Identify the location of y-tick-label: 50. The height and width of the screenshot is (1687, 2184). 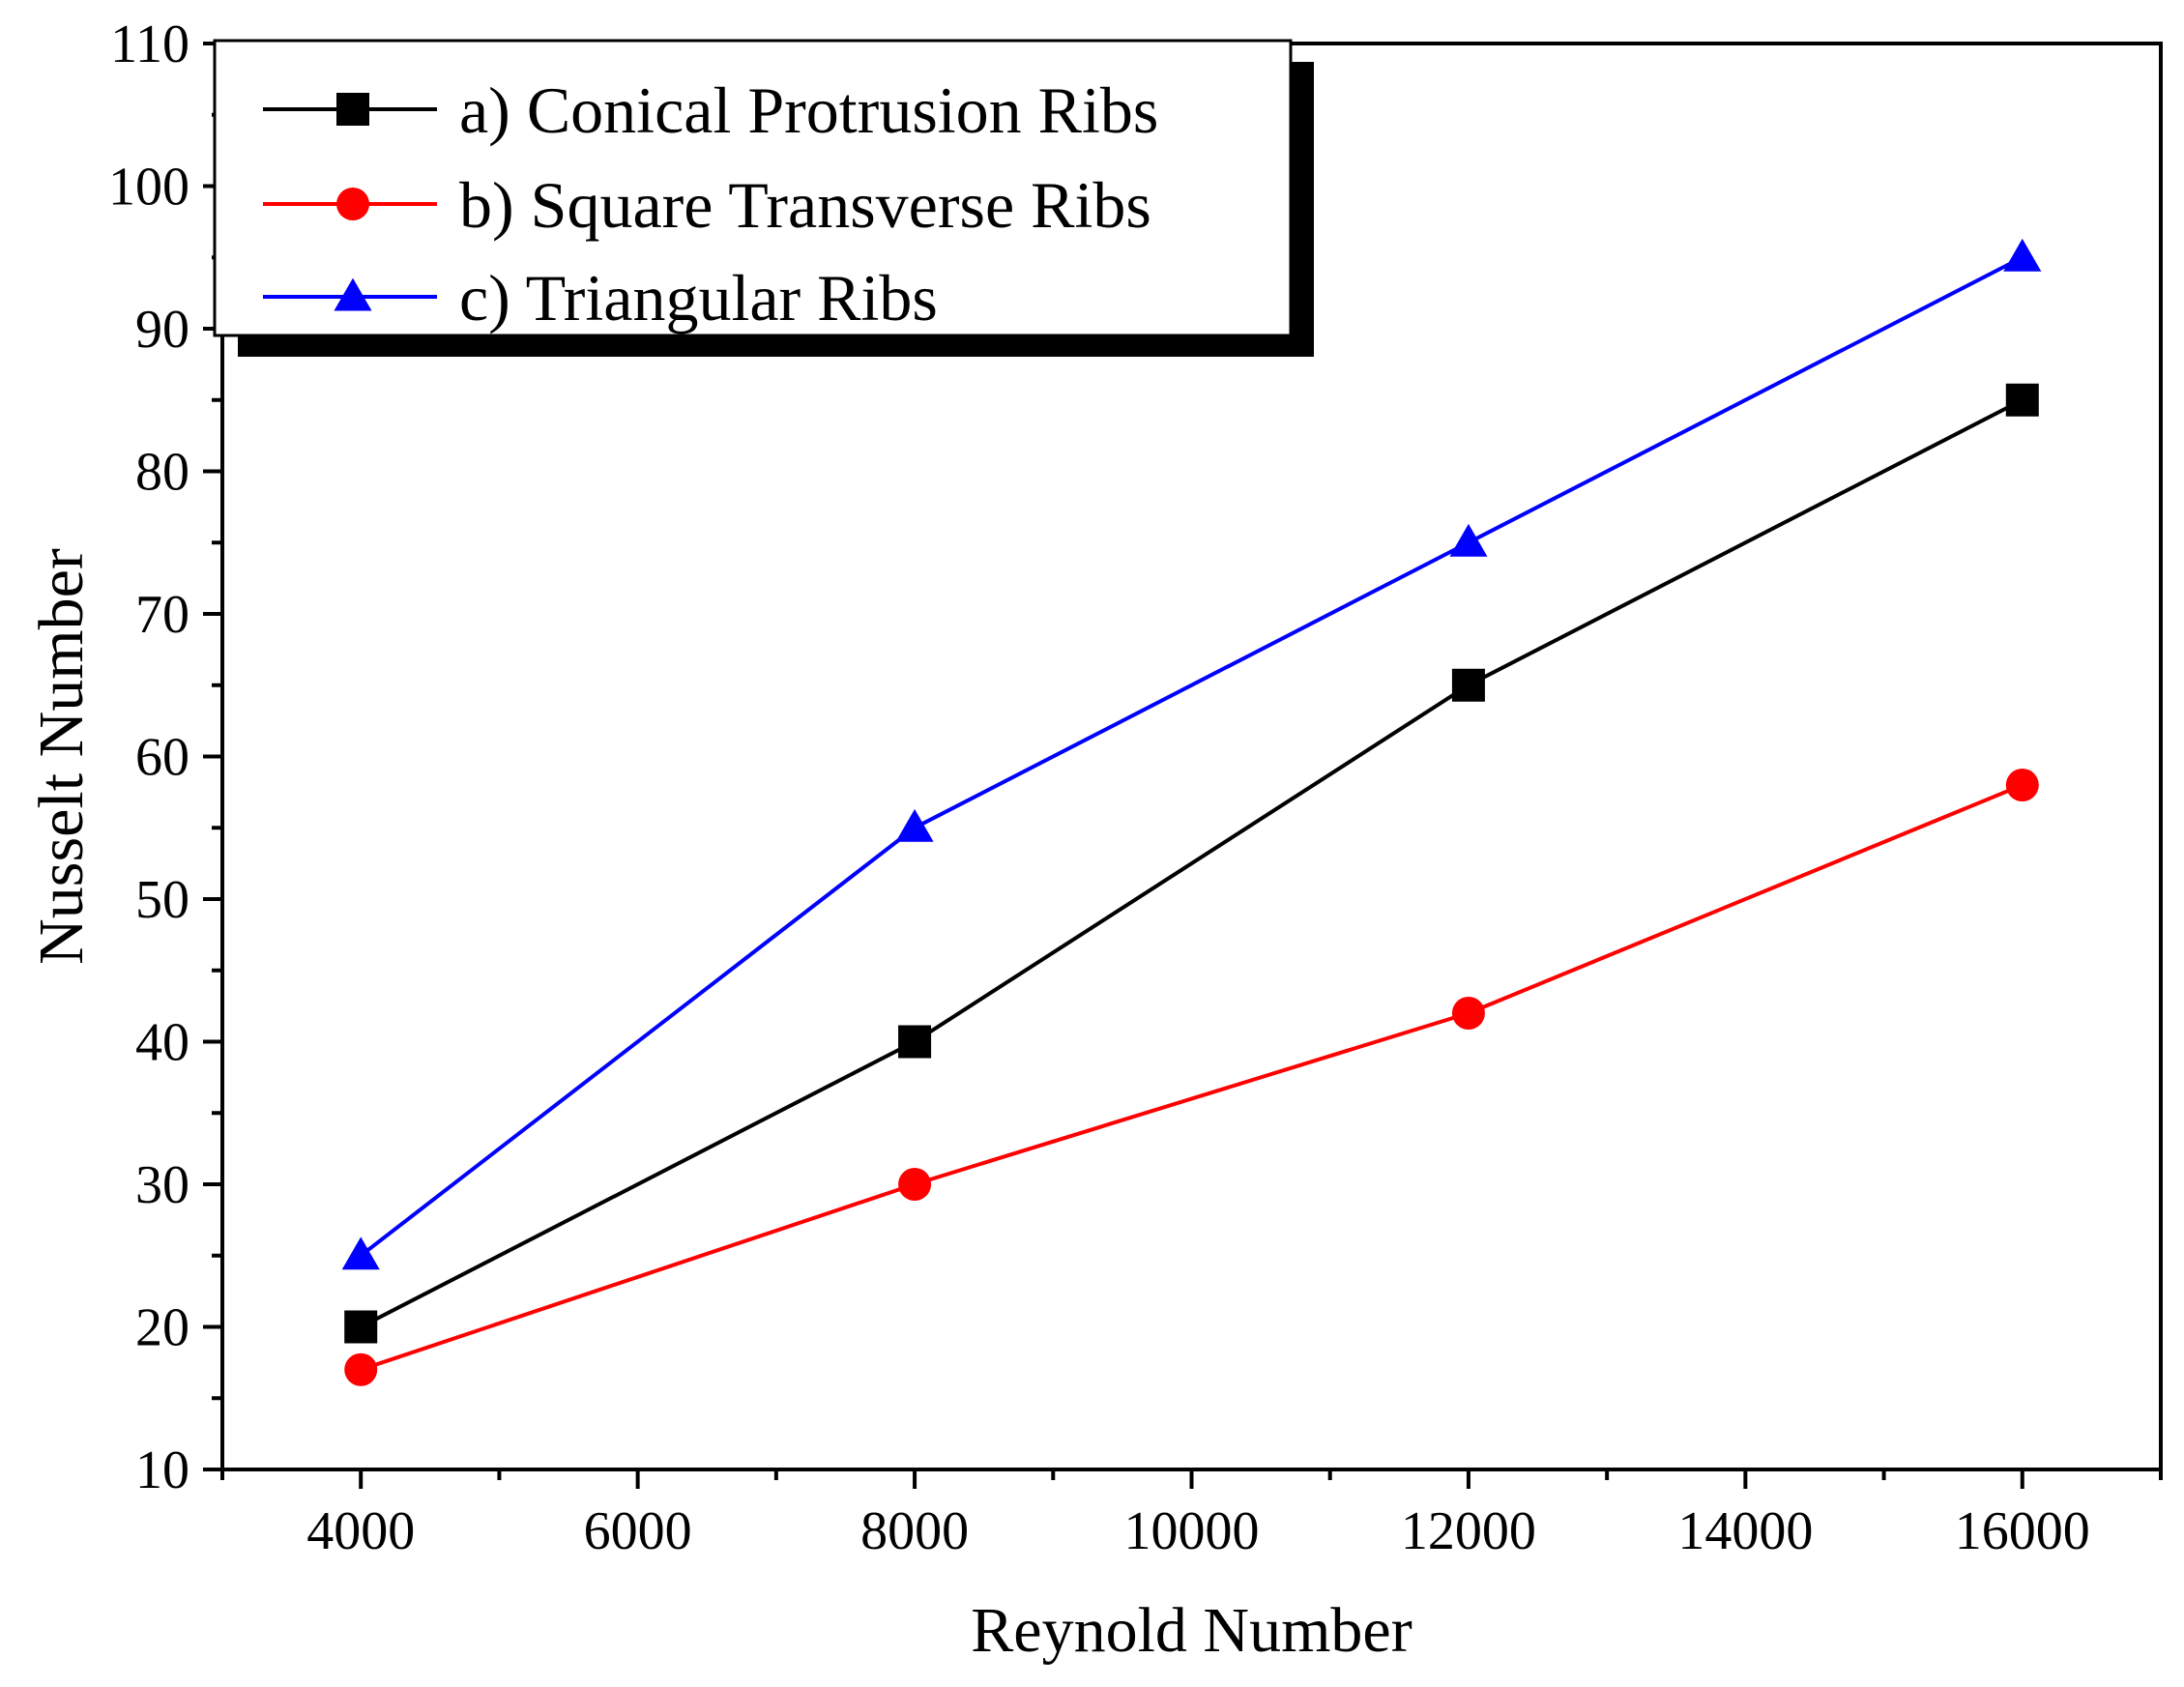
(162, 900).